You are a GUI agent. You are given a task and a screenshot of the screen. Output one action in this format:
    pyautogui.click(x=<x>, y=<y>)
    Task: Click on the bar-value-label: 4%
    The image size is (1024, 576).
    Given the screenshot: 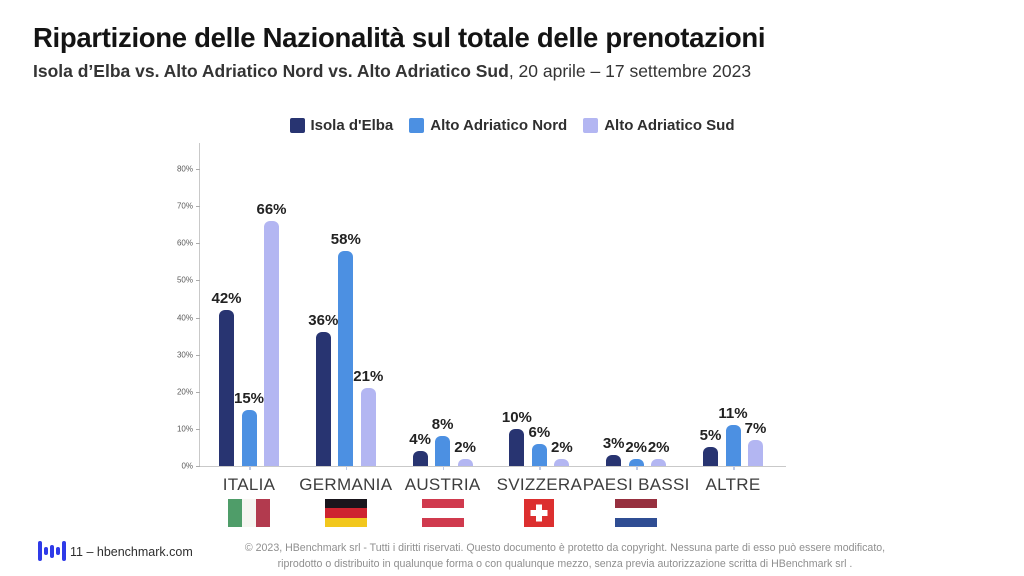 What is the action you would take?
    pyautogui.click(x=420, y=440)
    